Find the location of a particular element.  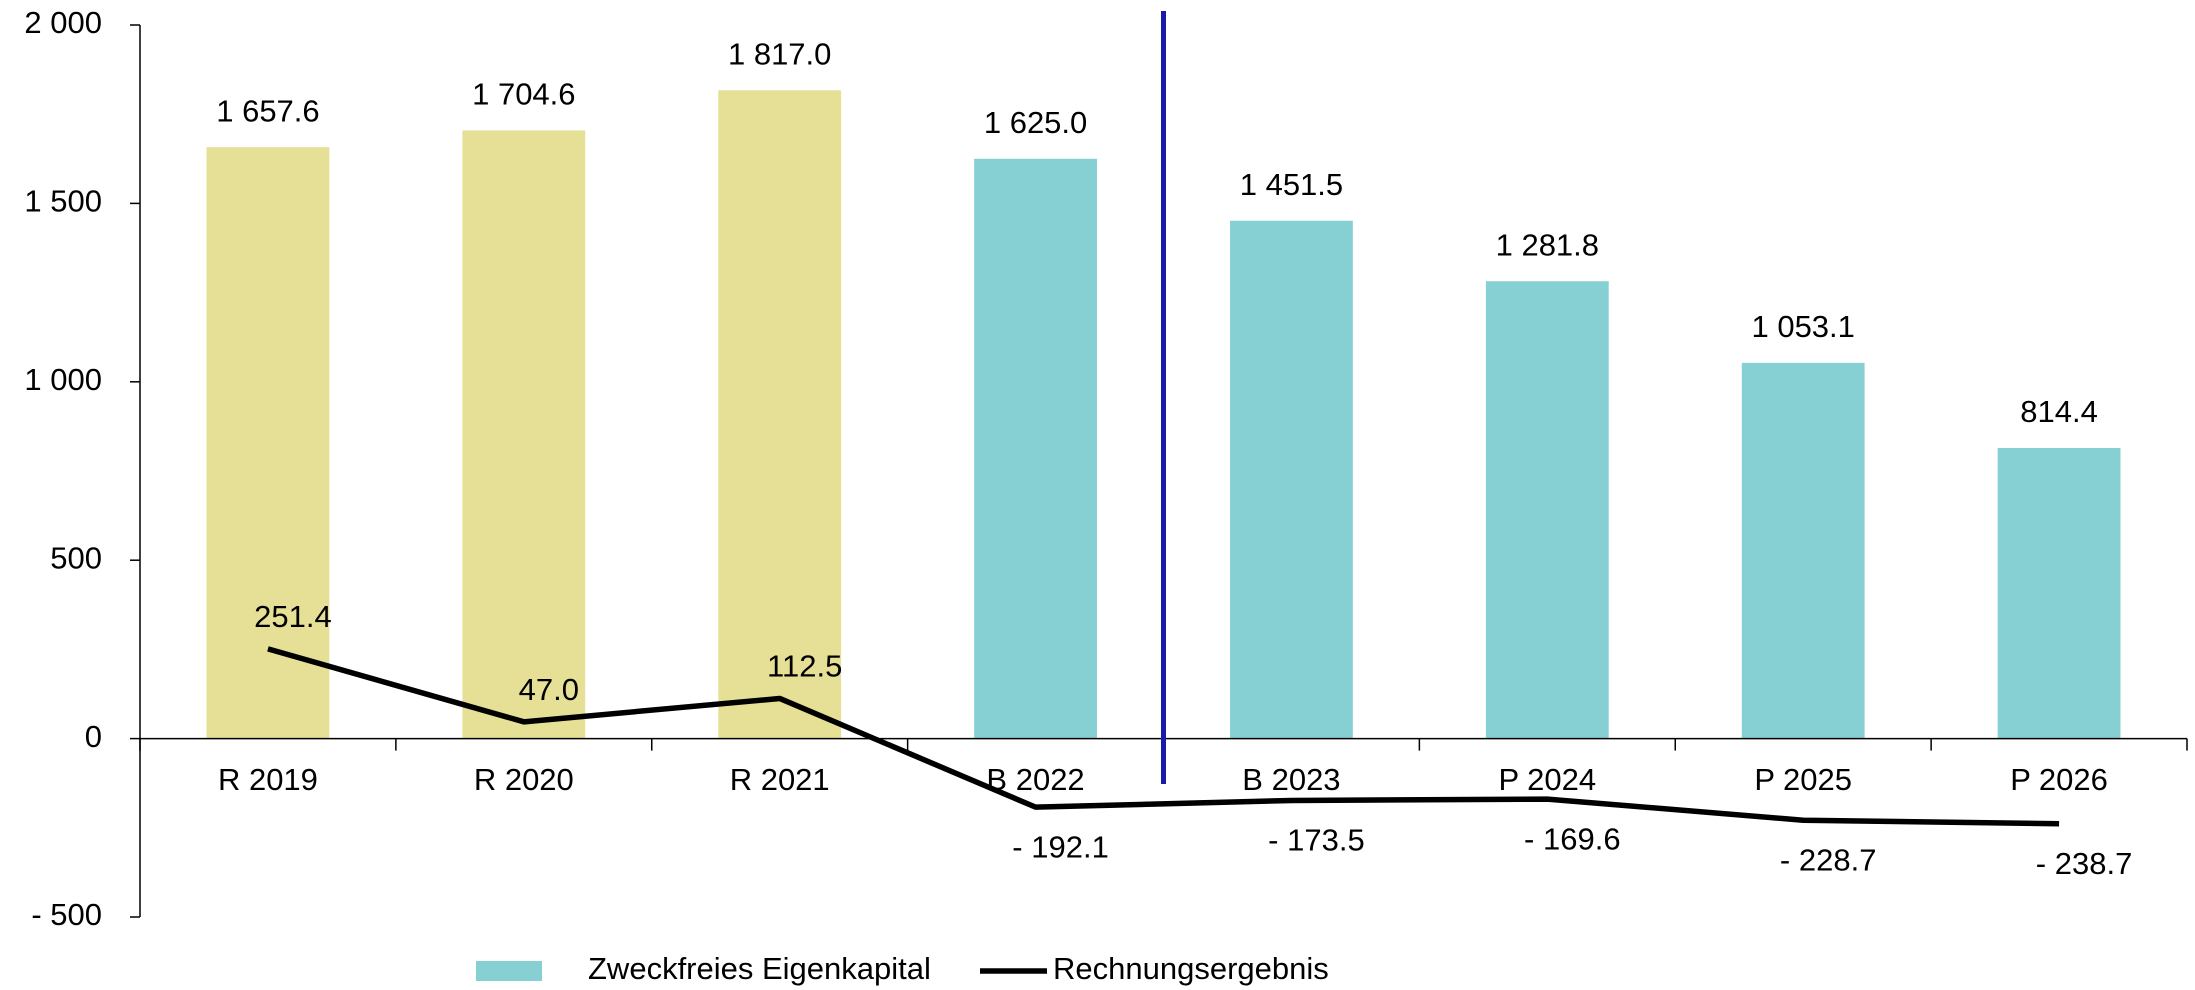

x-tick-label: B 2023 is located at coordinates (1291, 779).